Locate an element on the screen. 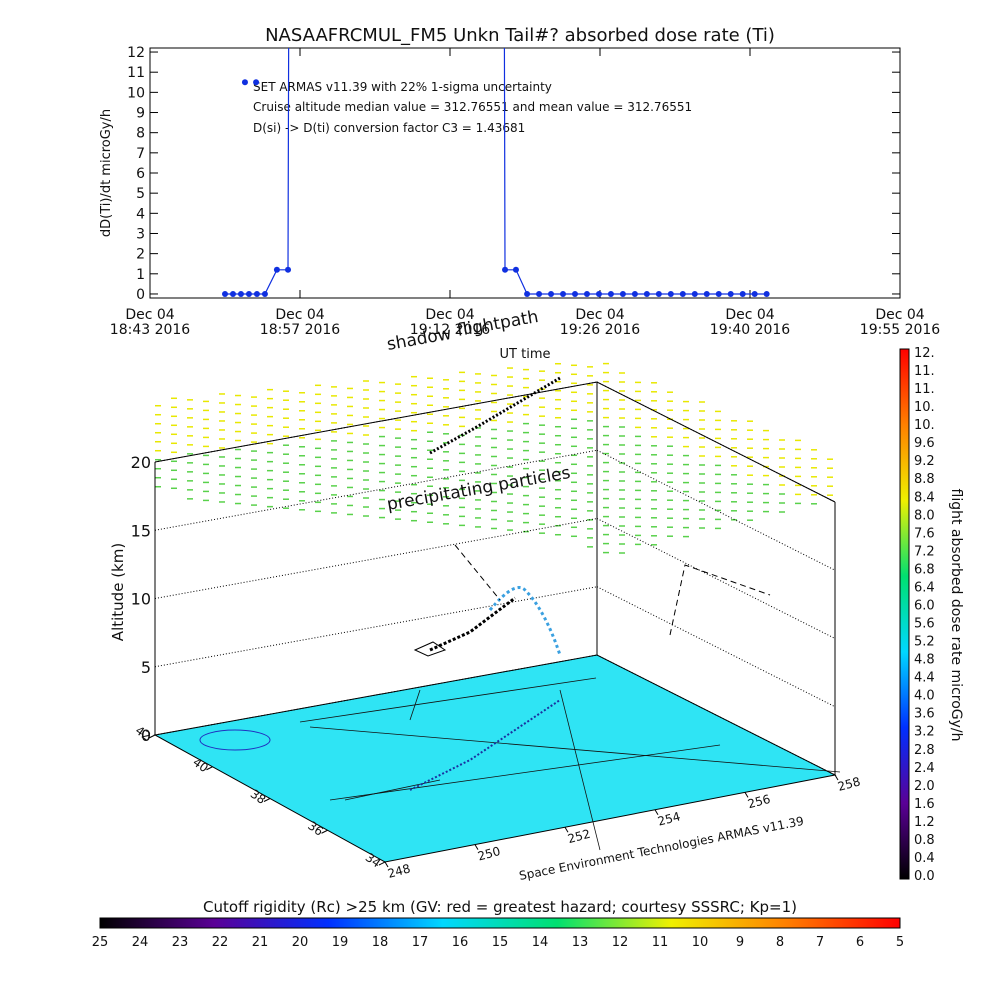 The height and width of the screenshot is (1000, 1000). colorbar-tick-label: 2.4 is located at coordinates (924, 768).